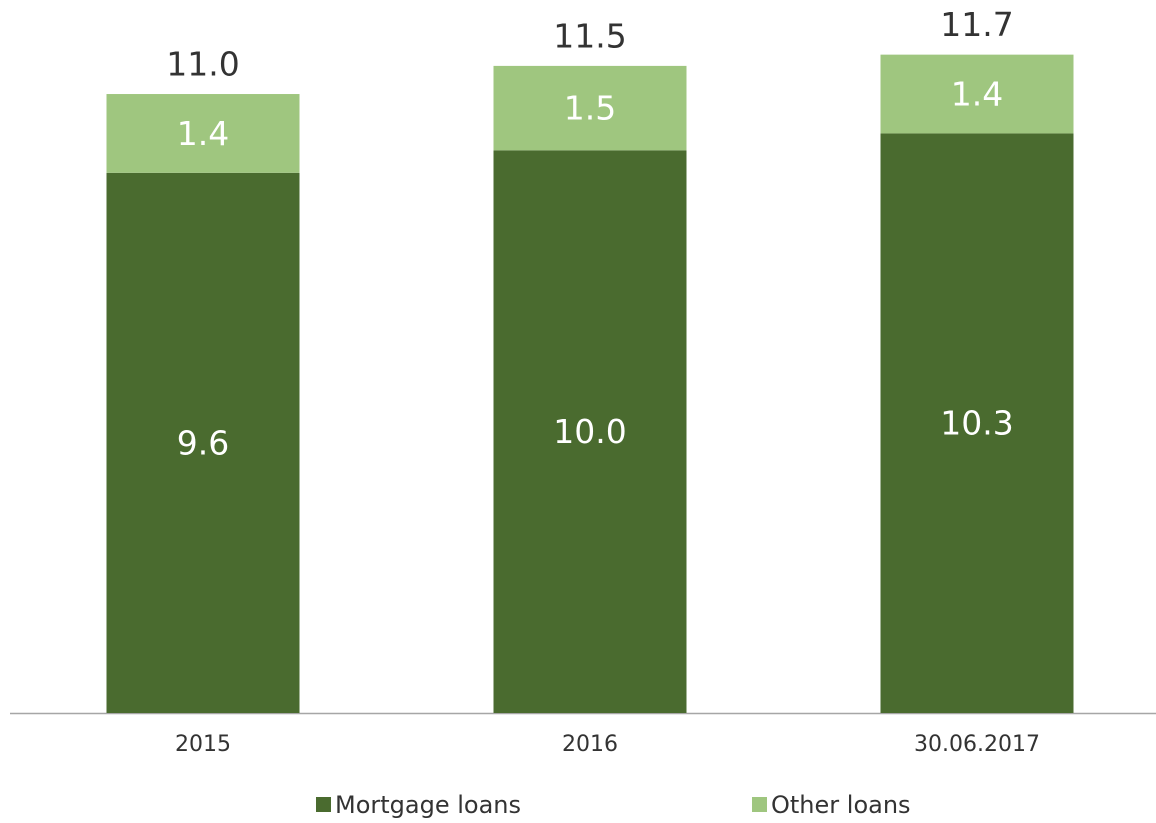  I want to click on total-label: 11.5, so click(589, 35).